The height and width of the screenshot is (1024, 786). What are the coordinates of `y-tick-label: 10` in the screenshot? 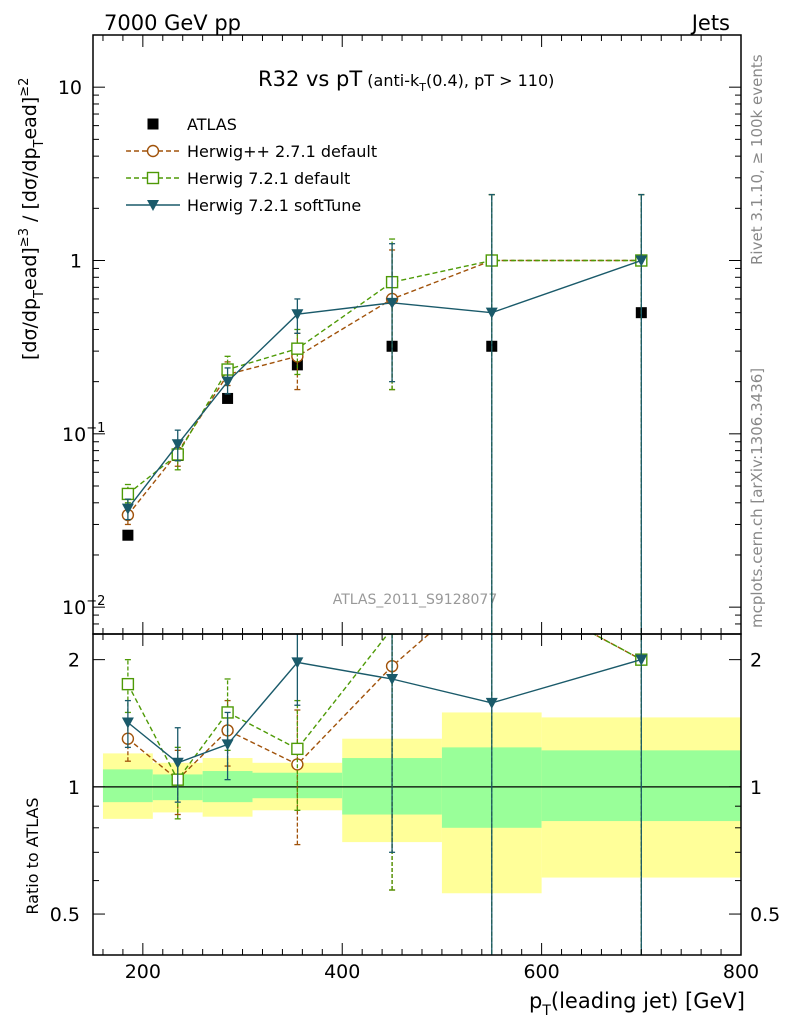 It's located at (70, 88).